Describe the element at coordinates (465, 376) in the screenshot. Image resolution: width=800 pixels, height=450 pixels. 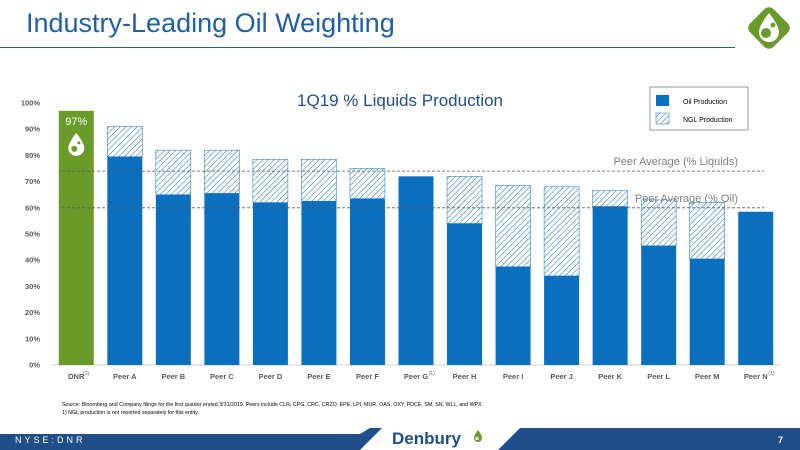
I see `x-tick-label: Peer H` at that location.